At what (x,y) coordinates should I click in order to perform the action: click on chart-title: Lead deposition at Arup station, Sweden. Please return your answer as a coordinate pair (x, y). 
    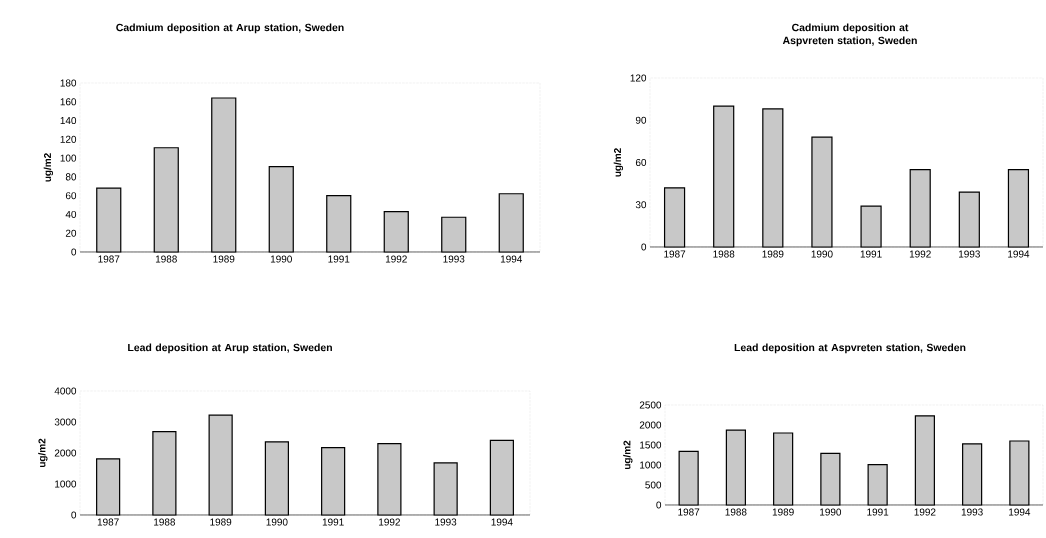
    Looking at the image, I should click on (230, 348).